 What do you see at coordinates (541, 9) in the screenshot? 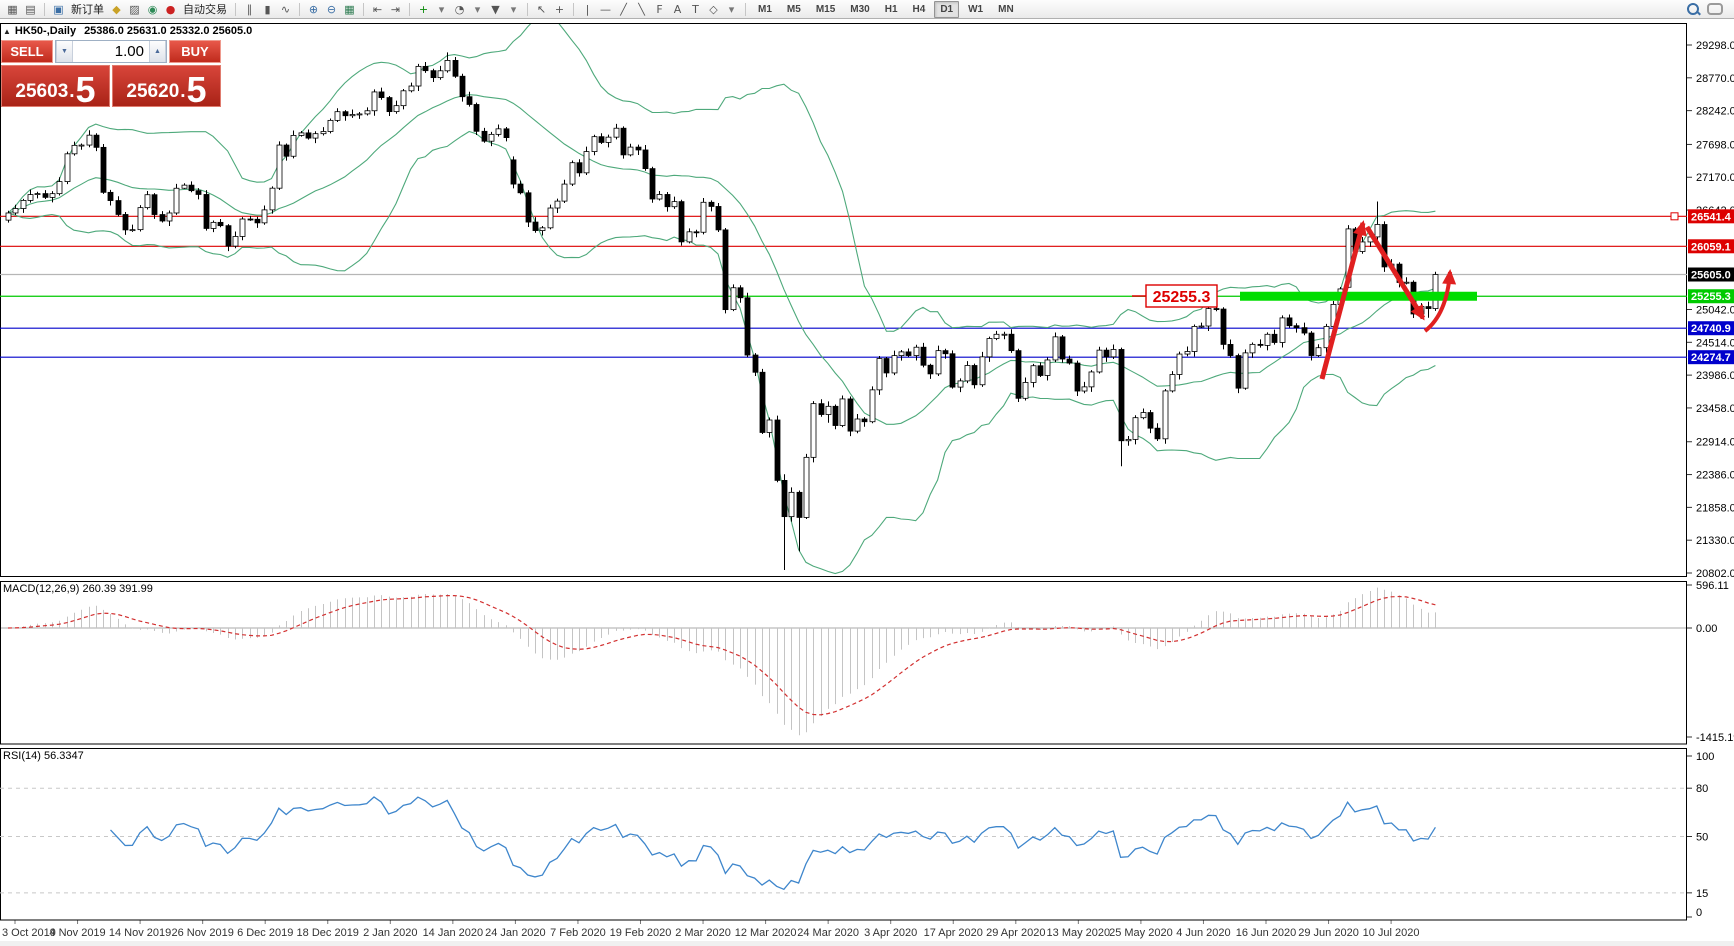
I see `cursor-icon: ↖` at bounding box center [541, 9].